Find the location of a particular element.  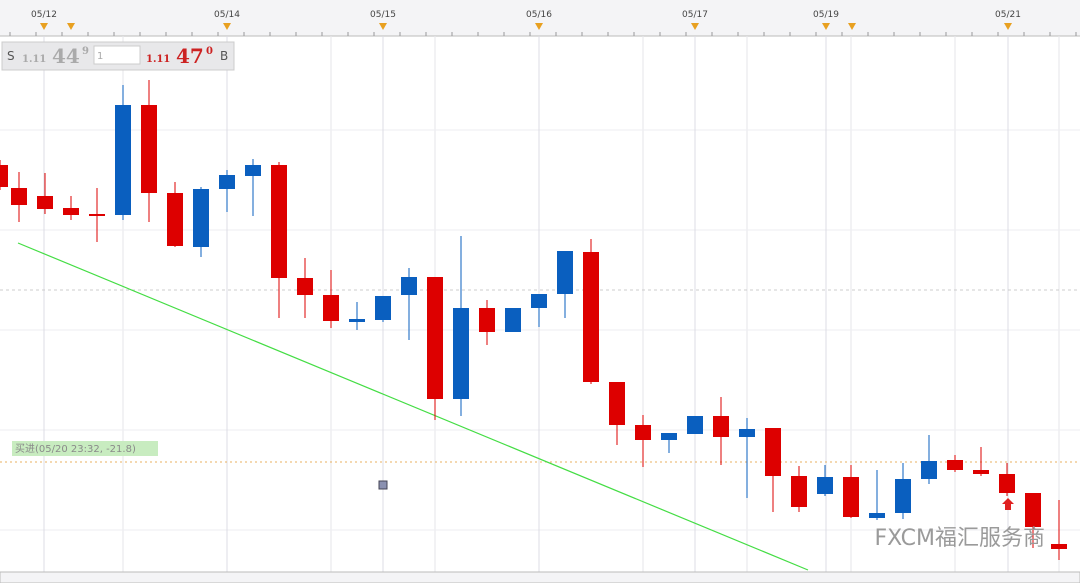

bottom-axis is located at coordinates (540, 577).